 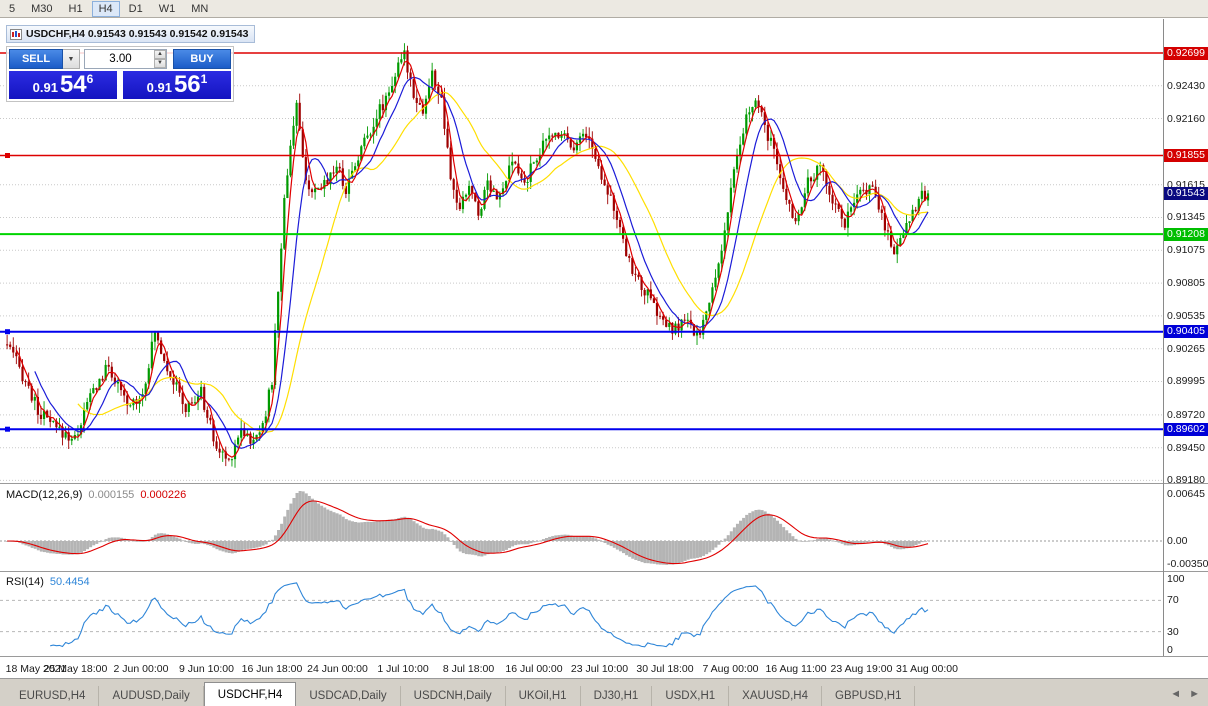 What do you see at coordinates (1186, 283) in the screenshot?
I see `price-tick-label: 0.90805` at bounding box center [1186, 283].